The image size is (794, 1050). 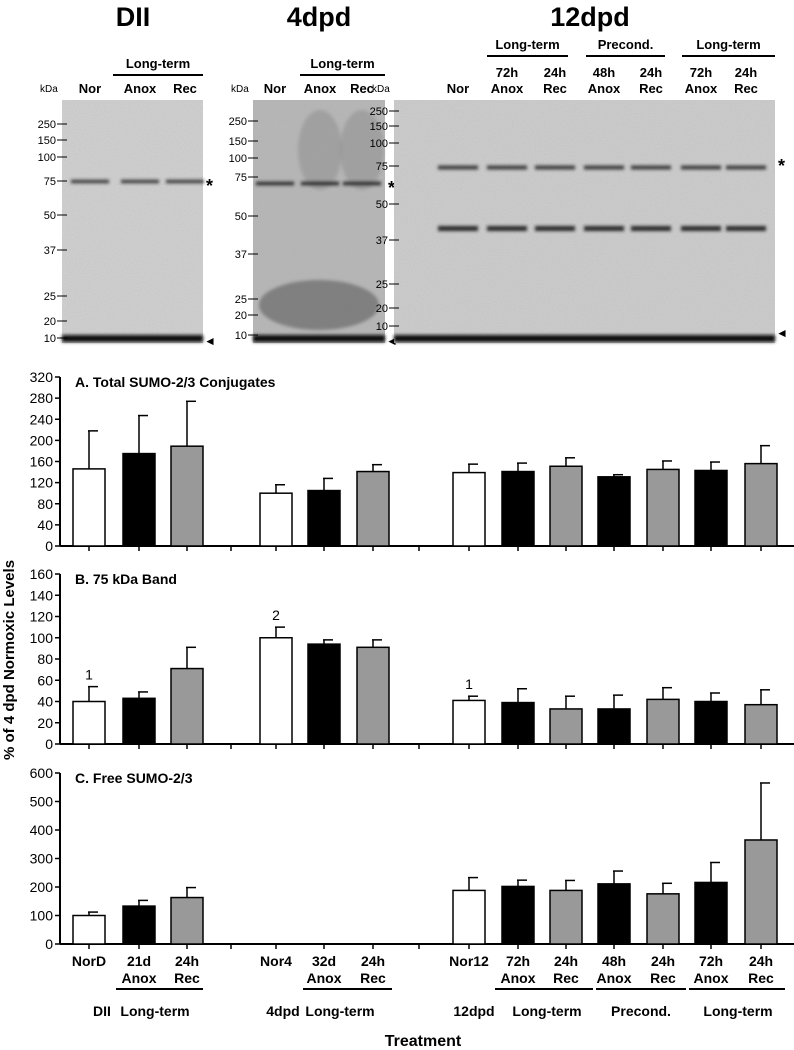 I want to click on y-tick-label: 500, so click(x=42, y=802).